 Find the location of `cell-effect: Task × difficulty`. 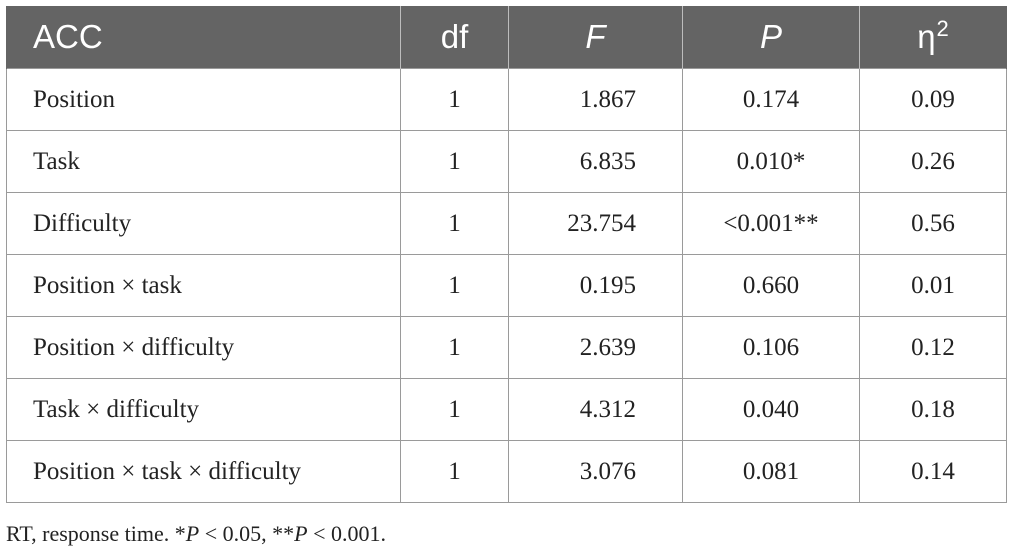

cell-effect: Task × difficulty is located at coordinates (203, 409).